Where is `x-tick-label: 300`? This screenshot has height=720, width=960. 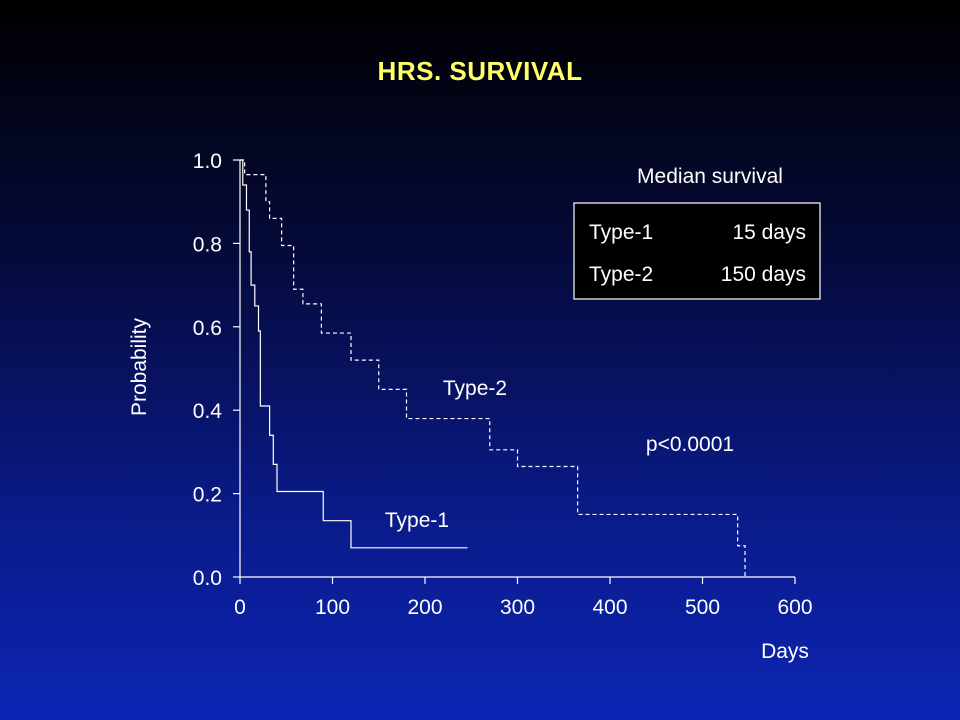 x-tick-label: 300 is located at coordinates (517, 607).